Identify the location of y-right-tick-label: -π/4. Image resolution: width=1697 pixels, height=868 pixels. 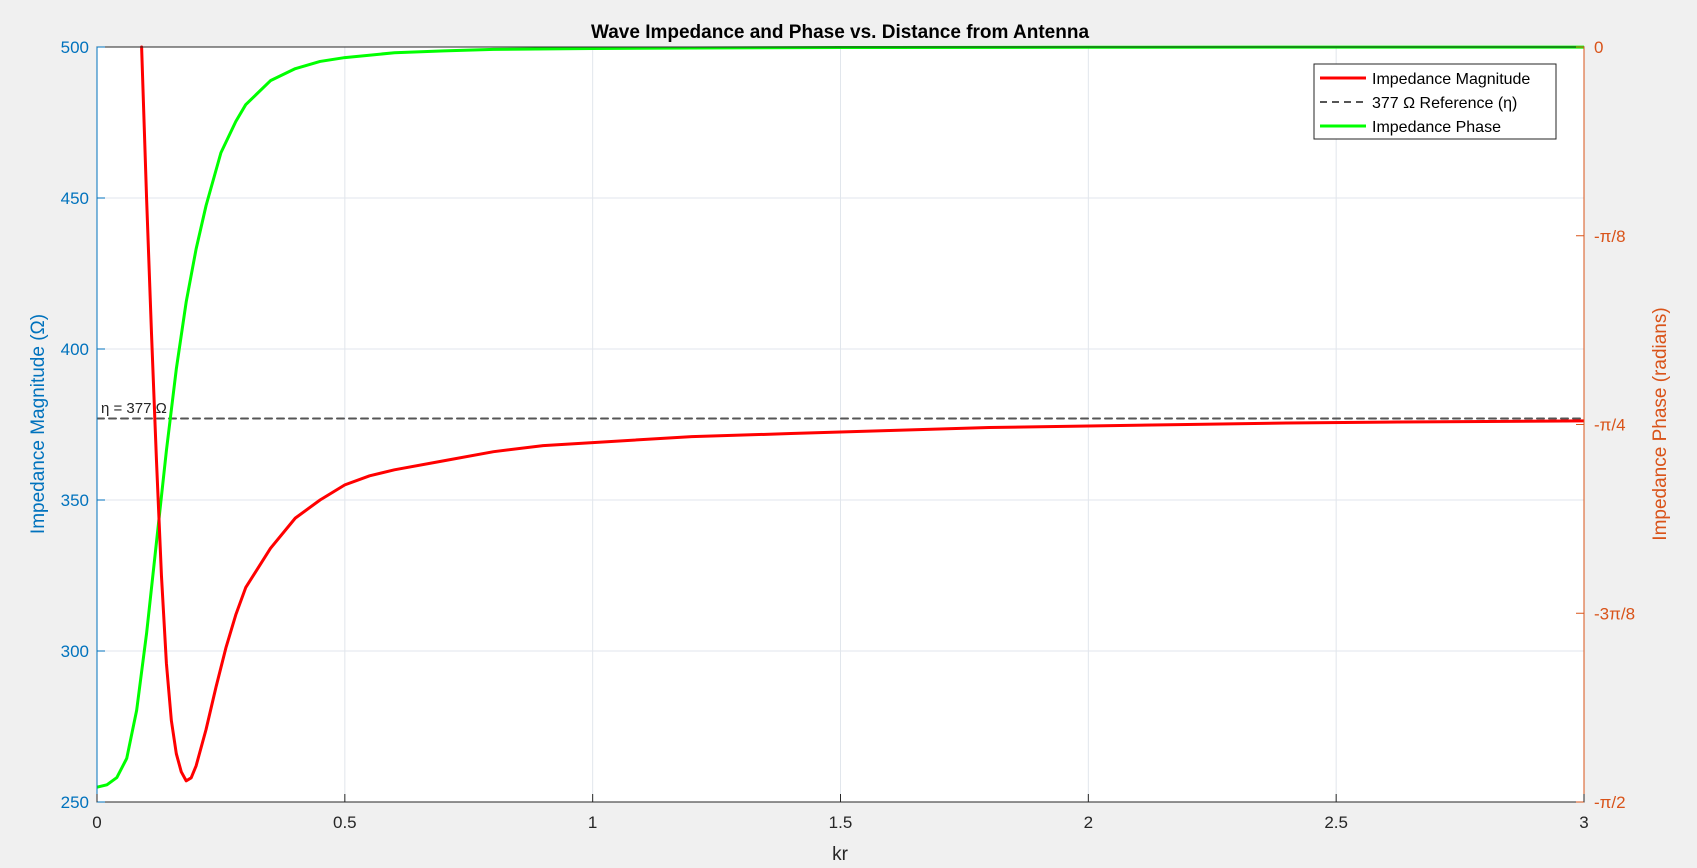
(1610, 425).